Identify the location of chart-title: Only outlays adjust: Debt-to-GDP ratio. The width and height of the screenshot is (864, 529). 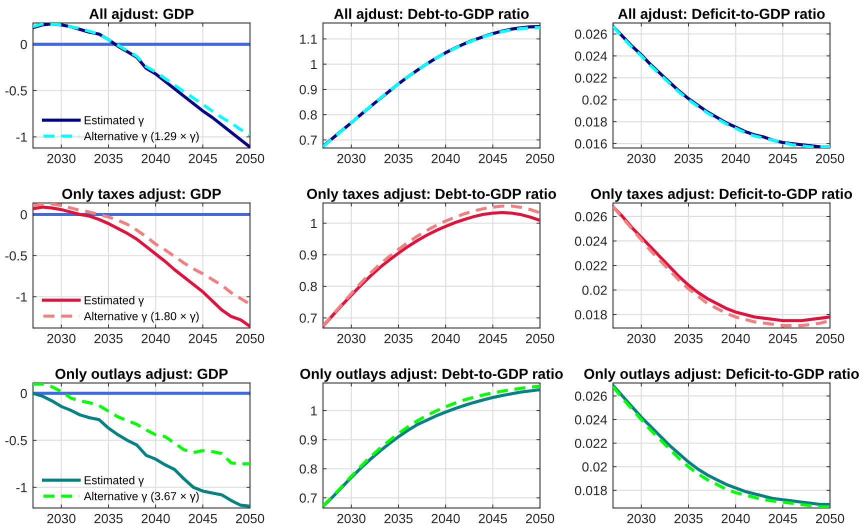
(431, 375).